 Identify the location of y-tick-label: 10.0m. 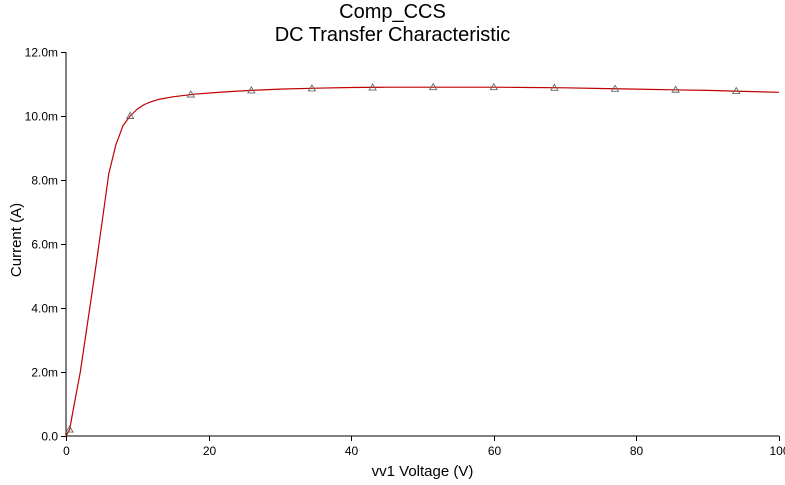
(41, 117).